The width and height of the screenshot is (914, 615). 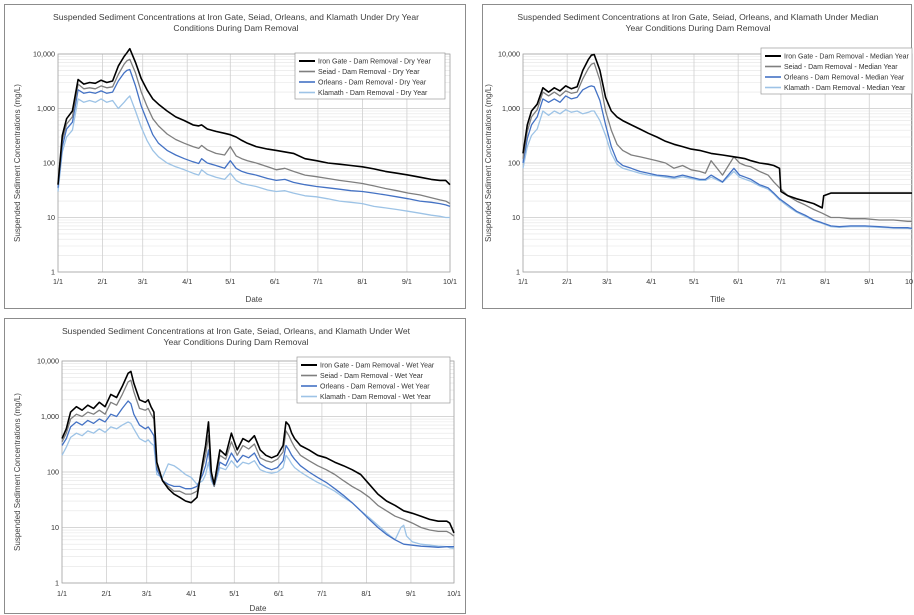 I want to click on x-axis-label: Title, so click(x=717, y=299).